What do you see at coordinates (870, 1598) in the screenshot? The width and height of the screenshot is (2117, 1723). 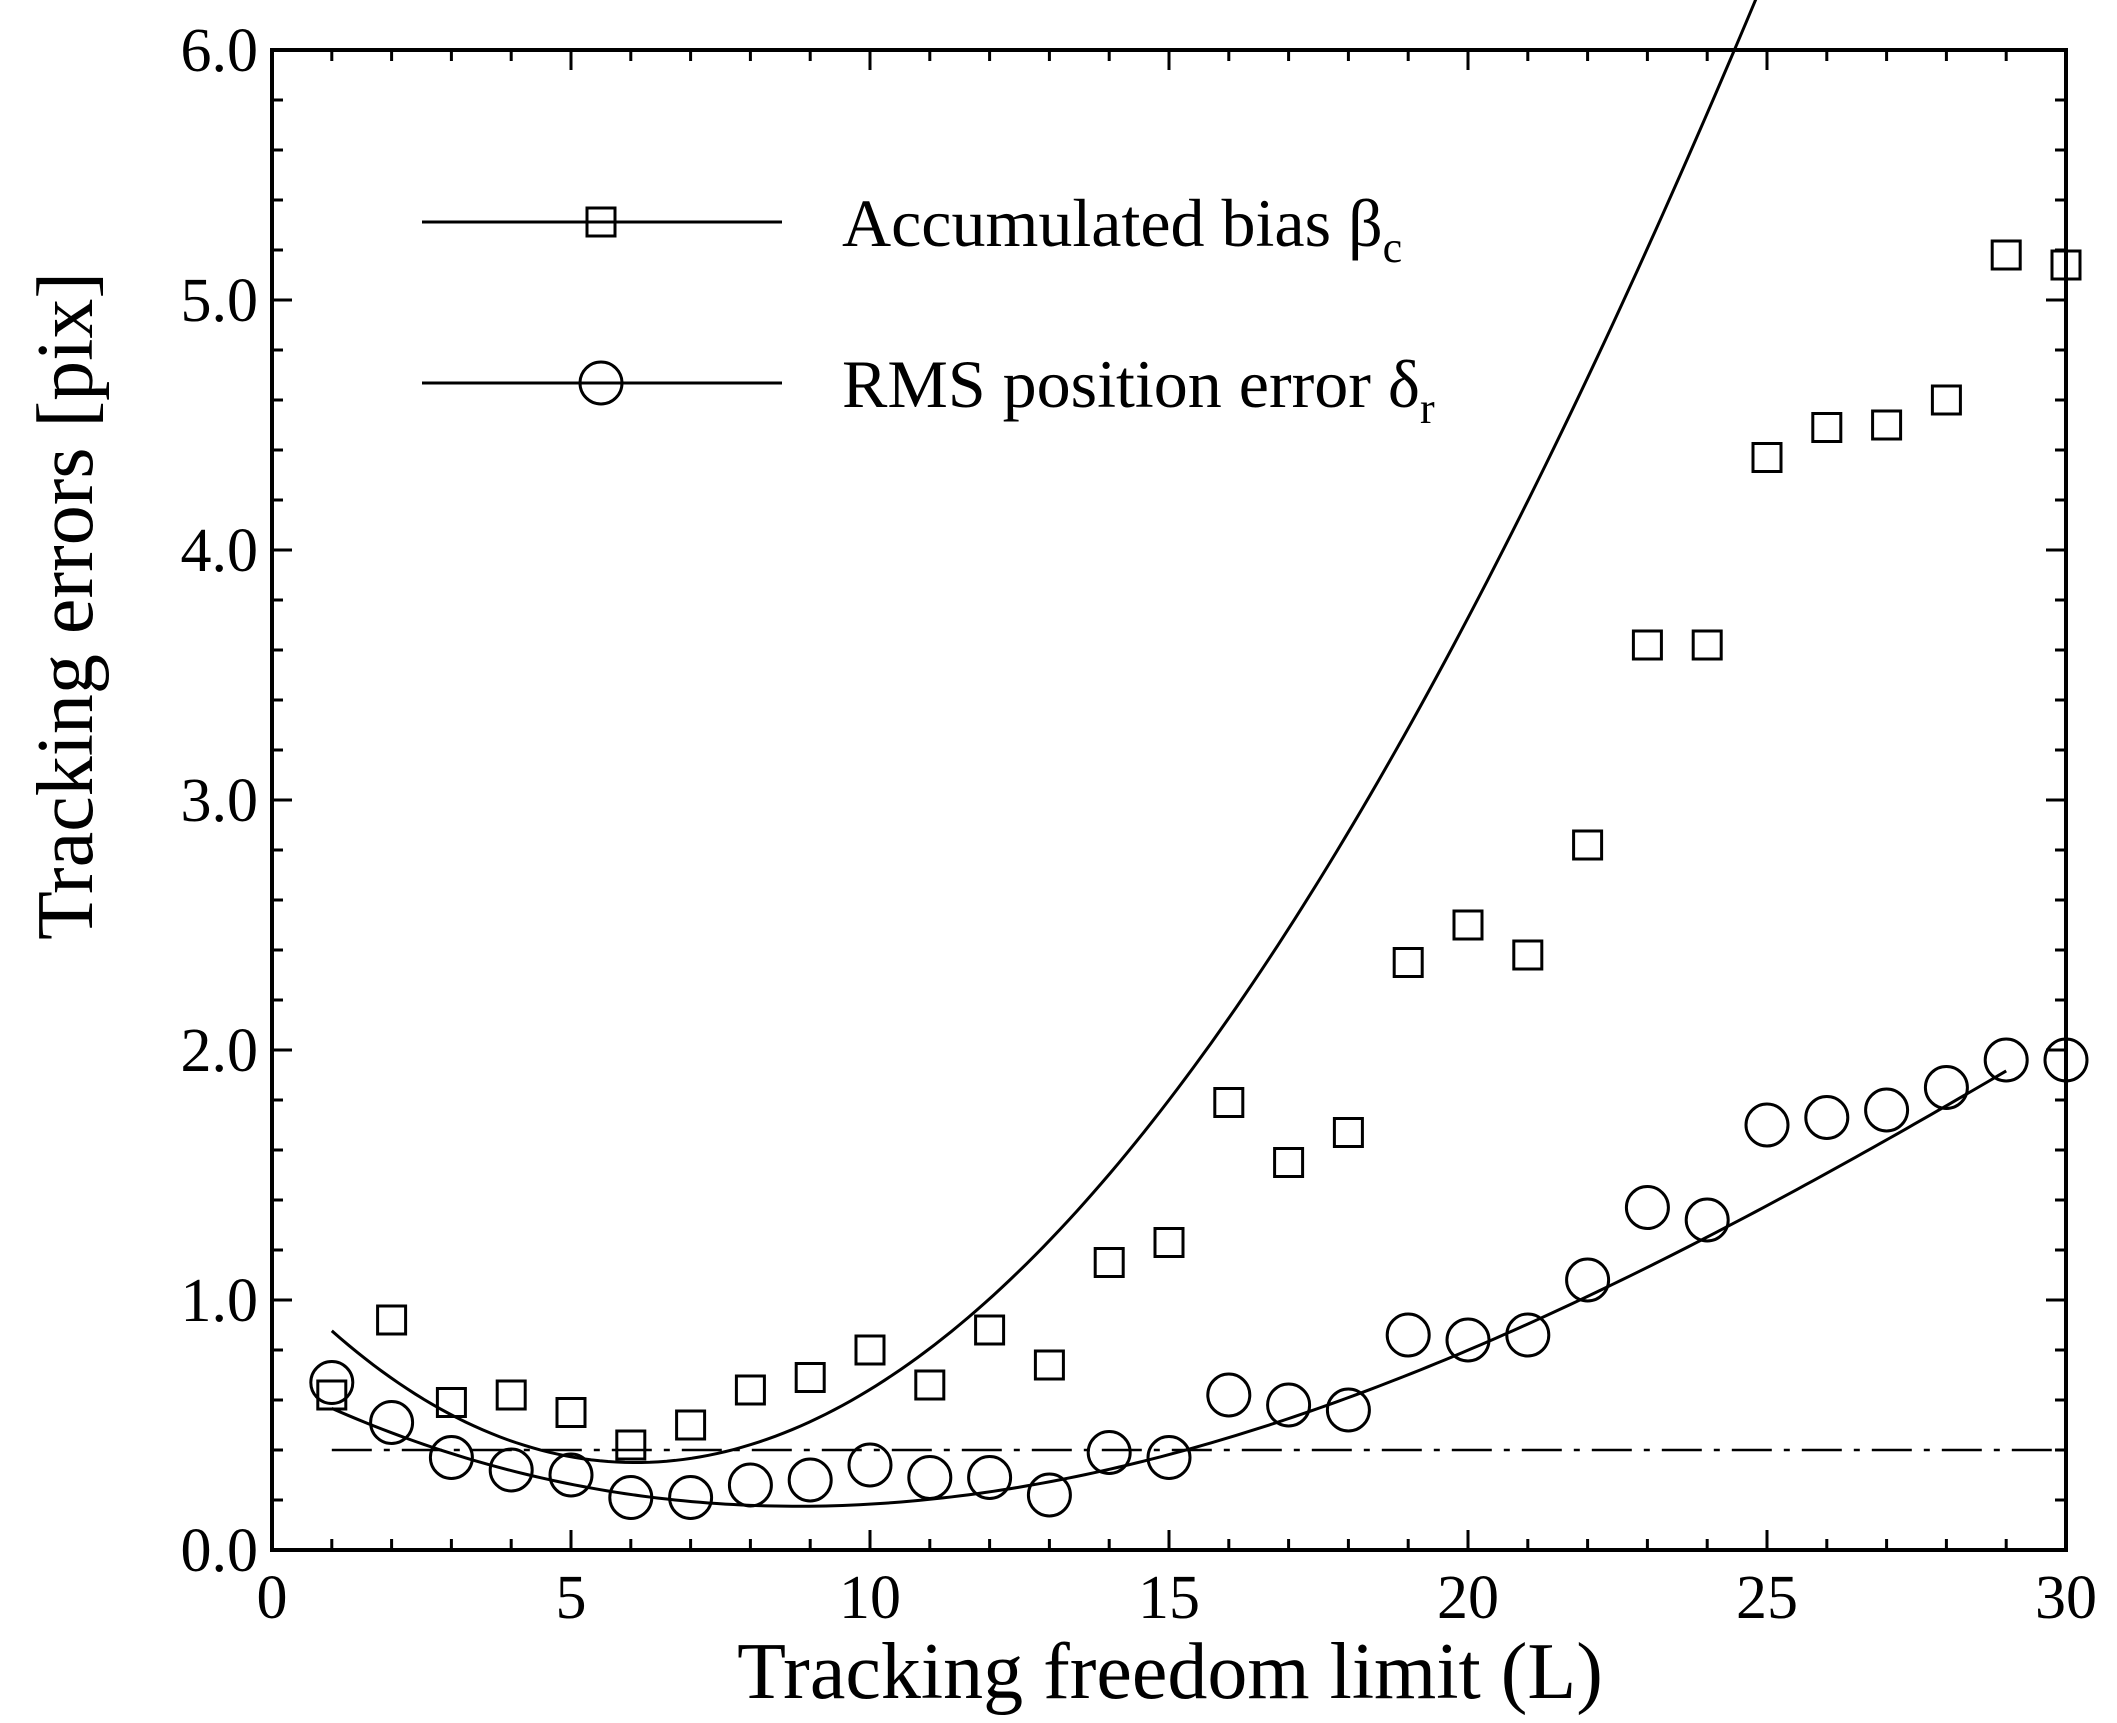 I see `x-tick-label: 10` at bounding box center [870, 1598].